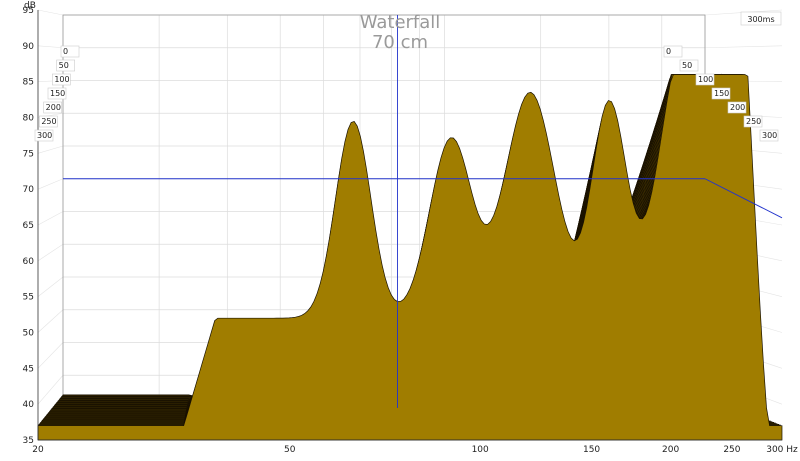  What do you see at coordinates (591, 450) in the screenshot?
I see `x-tick-label: 150` at bounding box center [591, 450].